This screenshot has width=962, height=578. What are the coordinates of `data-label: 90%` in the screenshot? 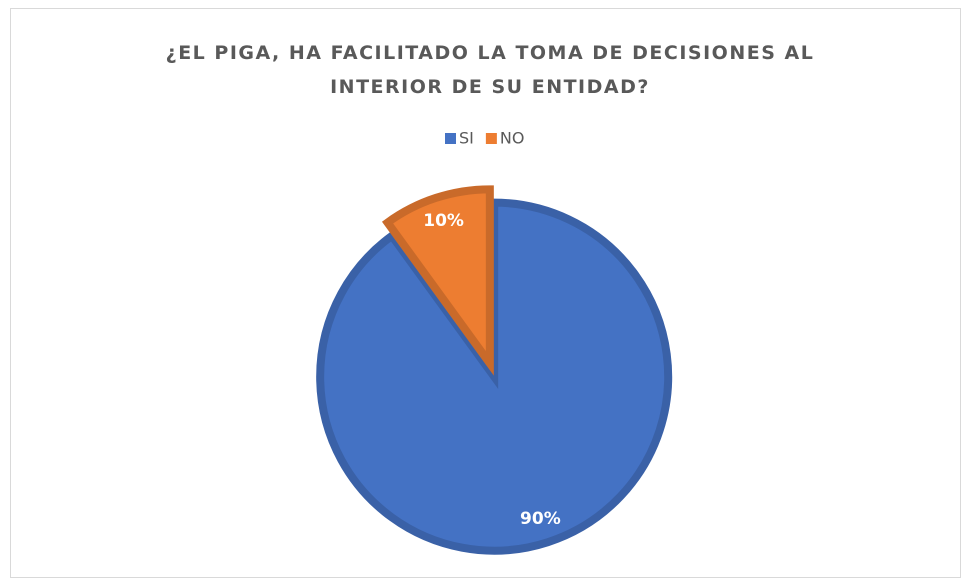 It's located at (540, 519).